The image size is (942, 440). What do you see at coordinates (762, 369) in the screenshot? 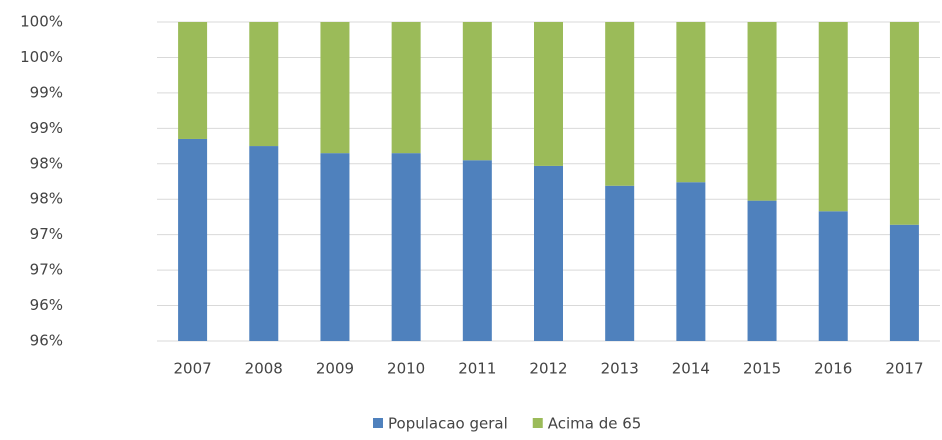
I see `x-tick-label: 2015` at bounding box center [762, 369].